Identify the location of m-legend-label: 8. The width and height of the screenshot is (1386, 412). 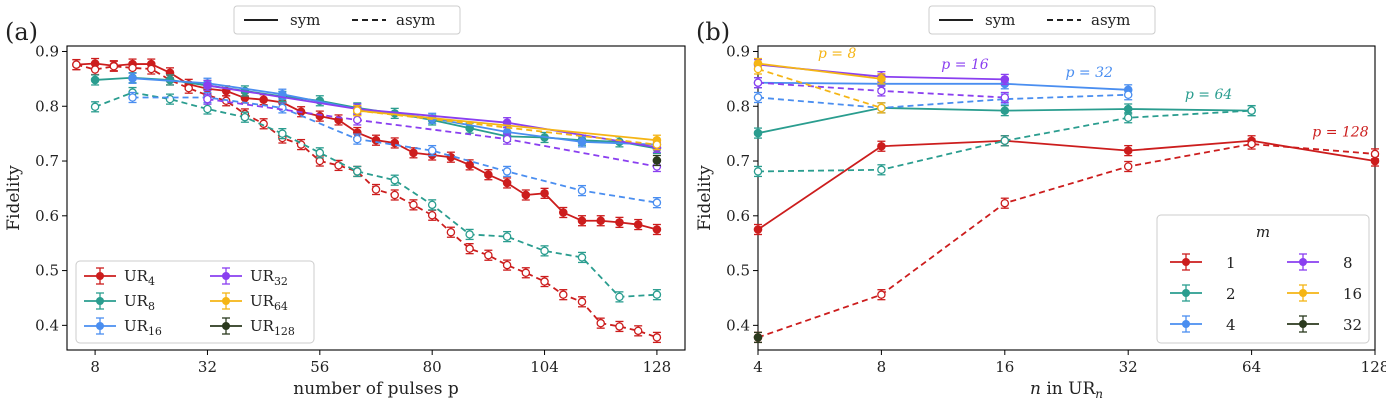
(1348, 263).